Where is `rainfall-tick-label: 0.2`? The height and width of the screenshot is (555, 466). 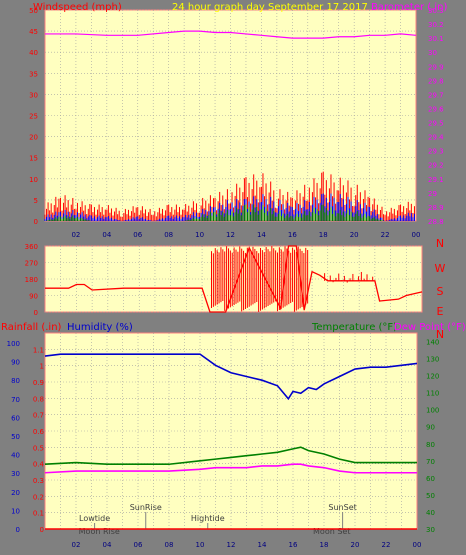
rainfall-tick-label: 0.2 is located at coordinates (38, 497).